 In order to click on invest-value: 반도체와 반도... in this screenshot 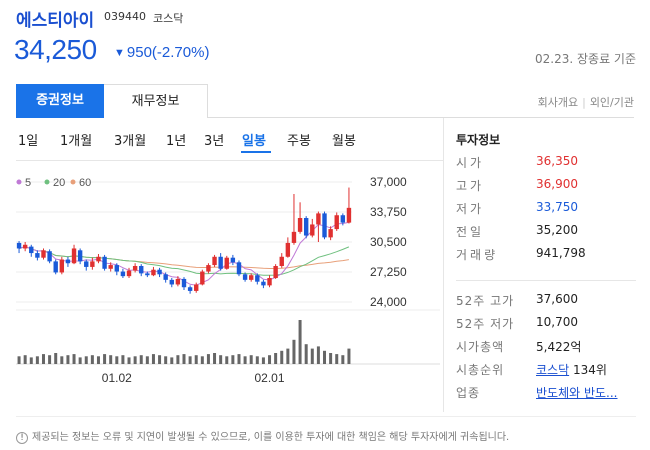, I will do `click(577, 392)`.